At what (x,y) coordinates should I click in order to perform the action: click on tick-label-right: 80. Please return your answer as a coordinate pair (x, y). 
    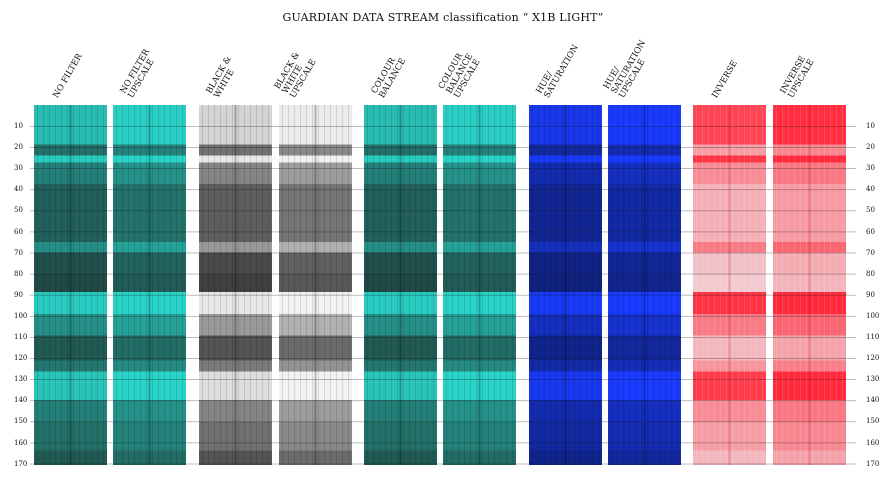
    Looking at the image, I should click on (870, 273).